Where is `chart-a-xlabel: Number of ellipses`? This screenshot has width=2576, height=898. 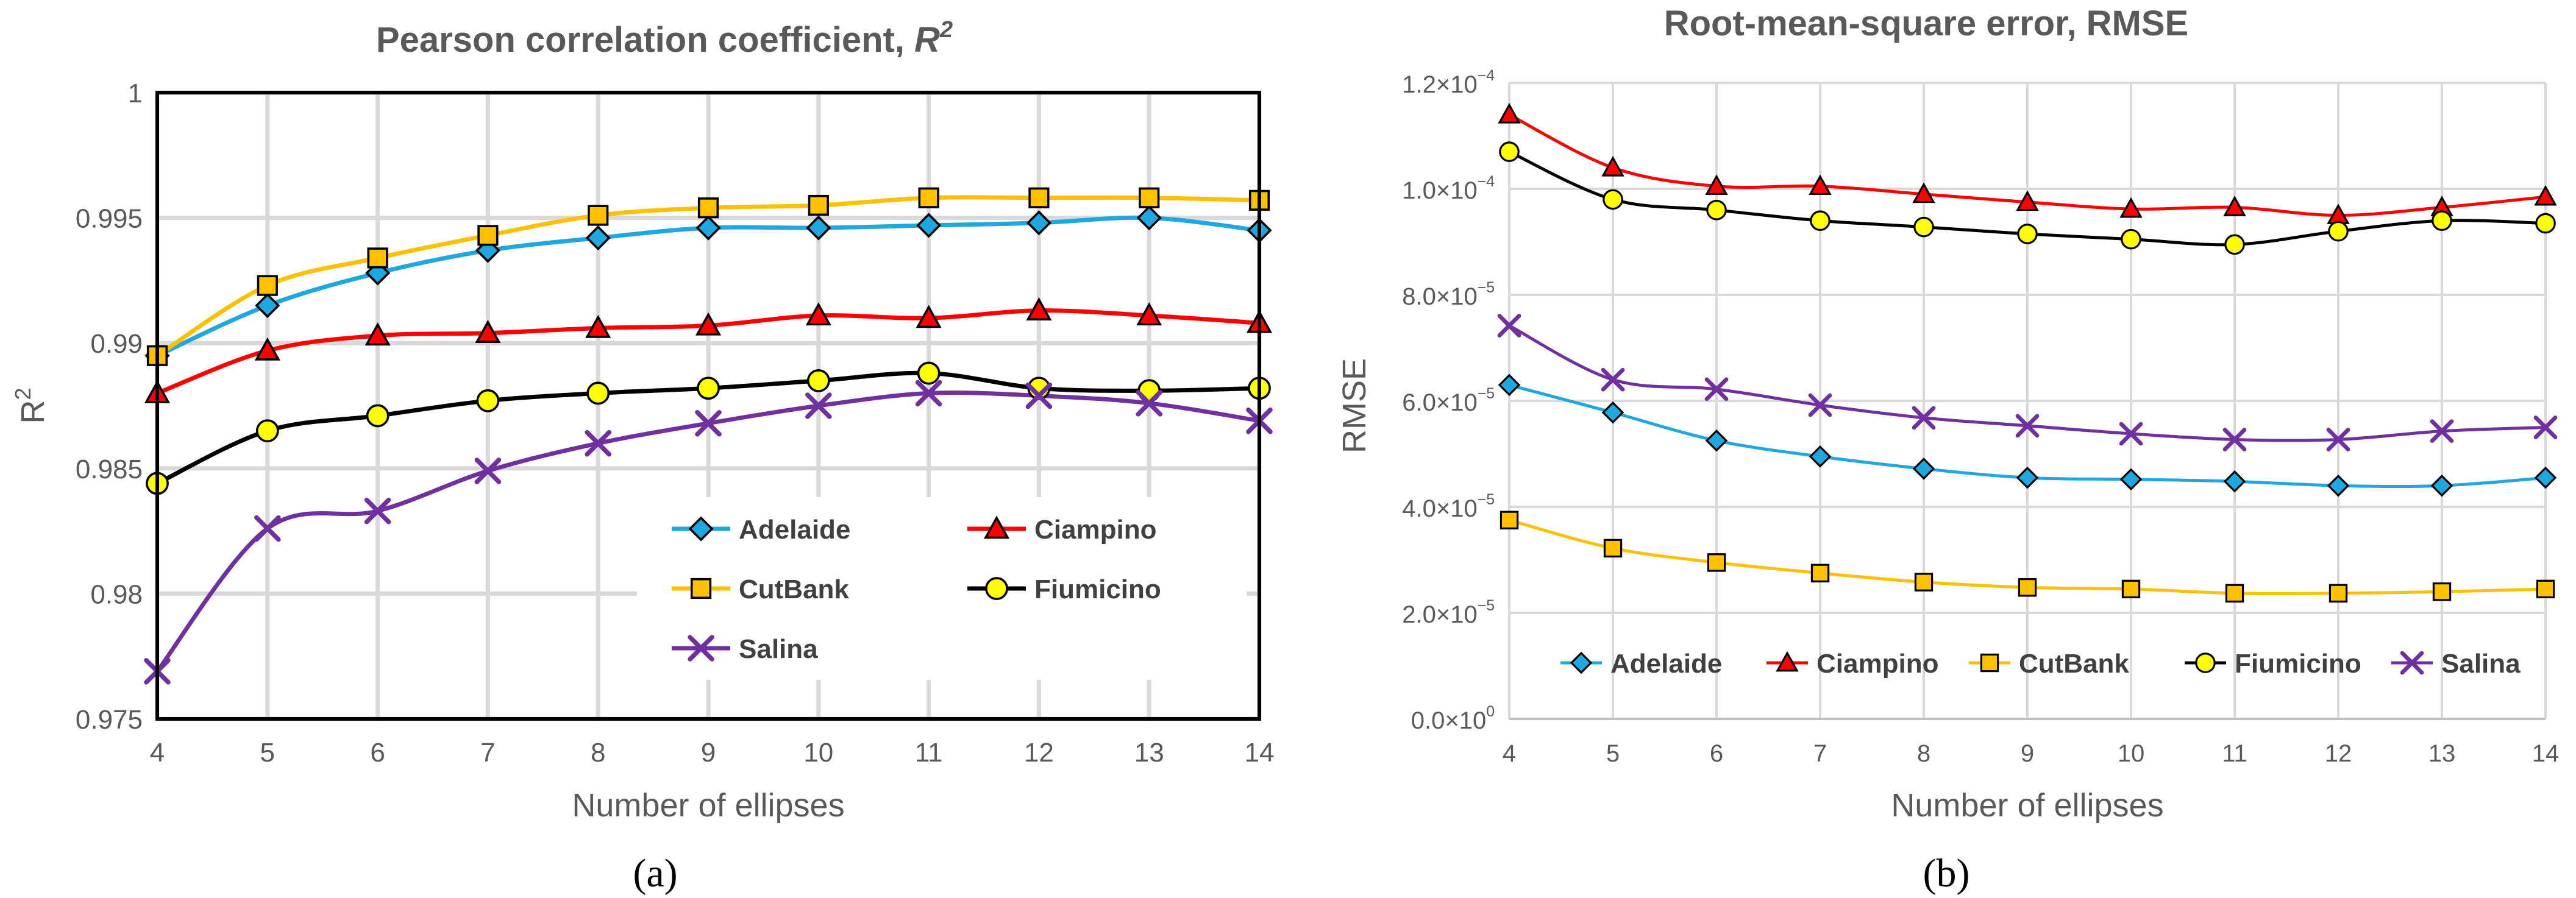
chart-a-xlabel: Number of ellipses is located at coordinates (708, 805).